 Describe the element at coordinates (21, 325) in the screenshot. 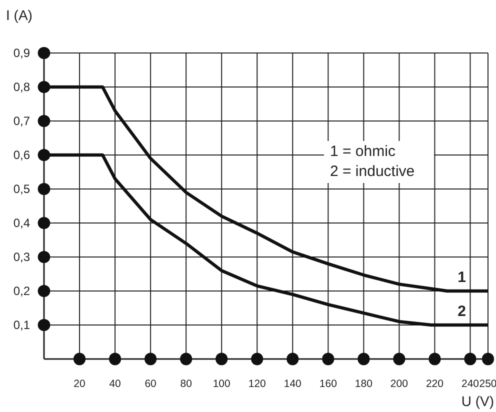

I see `y-tick-label: 0,1` at that location.